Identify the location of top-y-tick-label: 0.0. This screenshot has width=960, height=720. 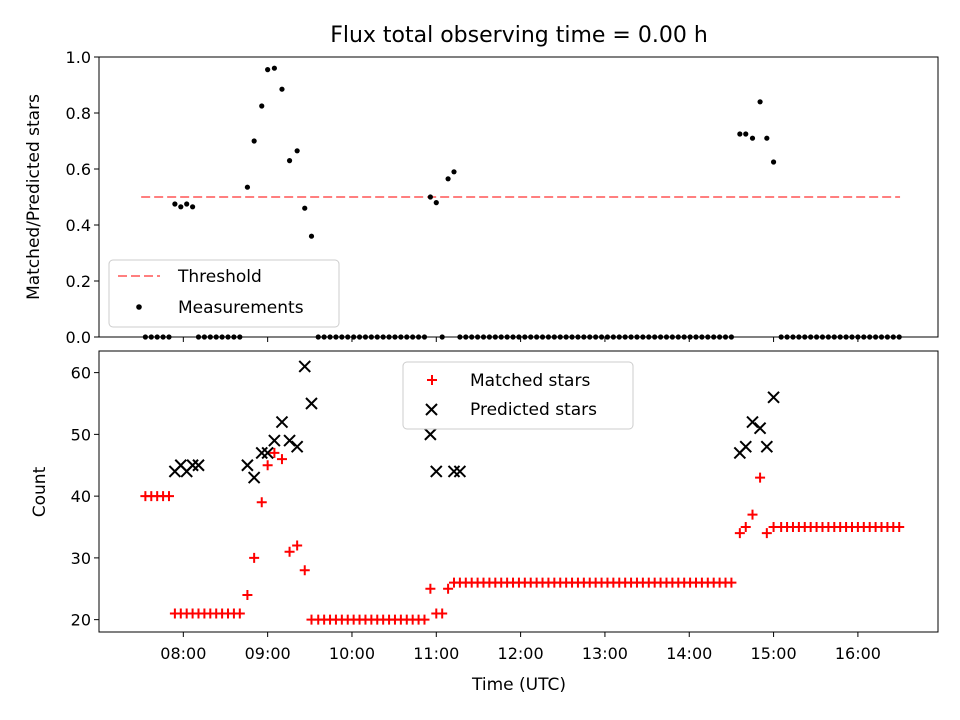
(78, 337).